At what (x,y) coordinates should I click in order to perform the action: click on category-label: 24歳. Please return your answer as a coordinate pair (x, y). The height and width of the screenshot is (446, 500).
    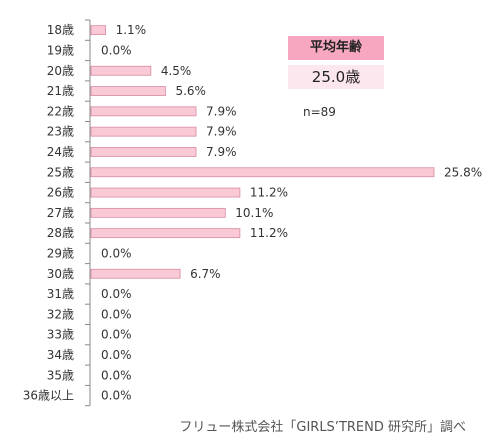
    Looking at the image, I should click on (60, 152).